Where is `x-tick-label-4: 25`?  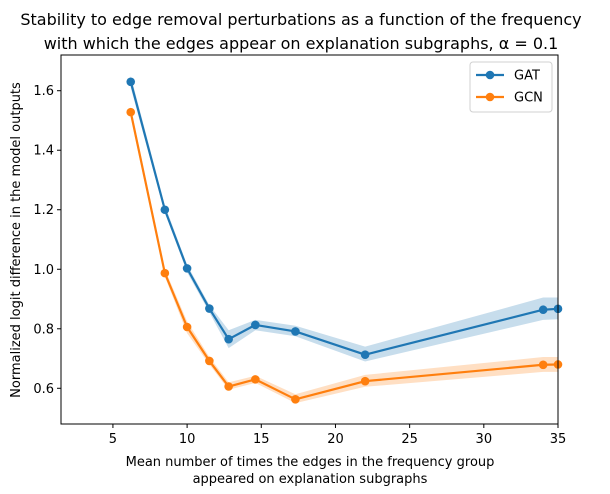
x-tick-label-4: 25 is located at coordinates (409, 439).